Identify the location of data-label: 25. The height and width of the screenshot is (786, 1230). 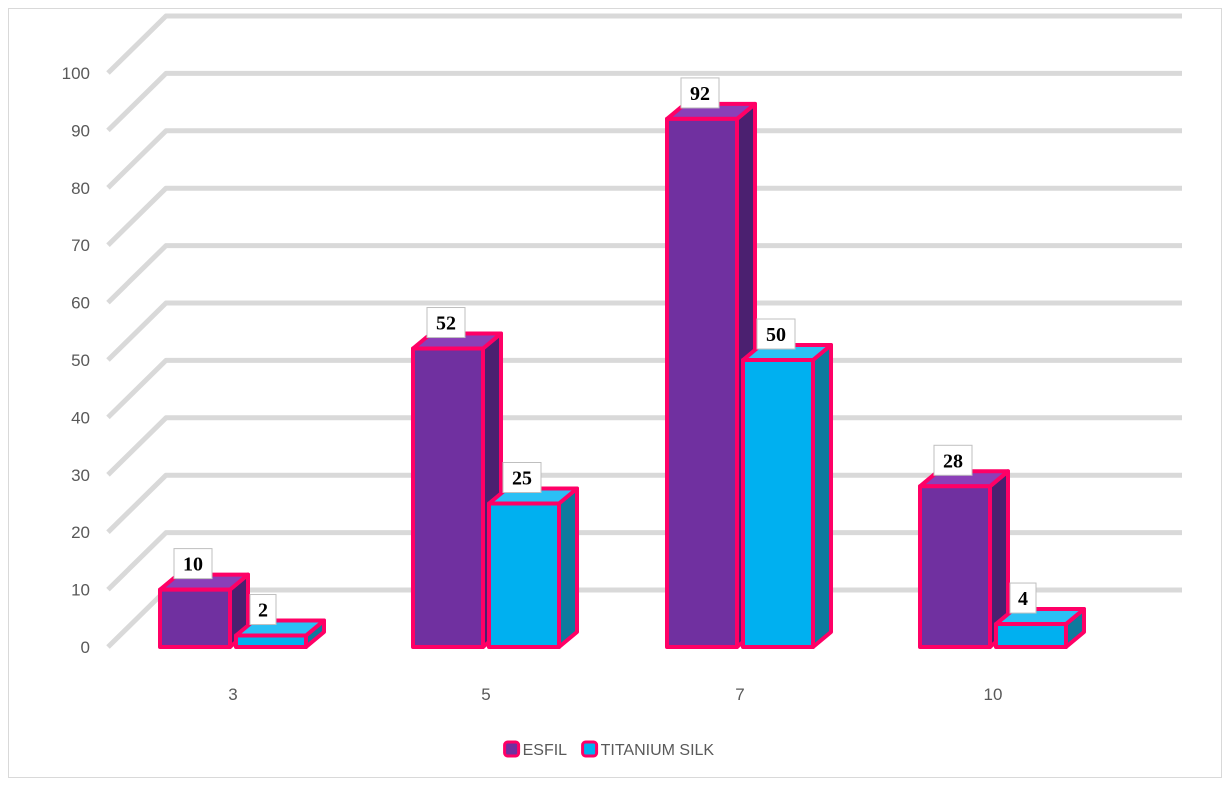
(522, 477).